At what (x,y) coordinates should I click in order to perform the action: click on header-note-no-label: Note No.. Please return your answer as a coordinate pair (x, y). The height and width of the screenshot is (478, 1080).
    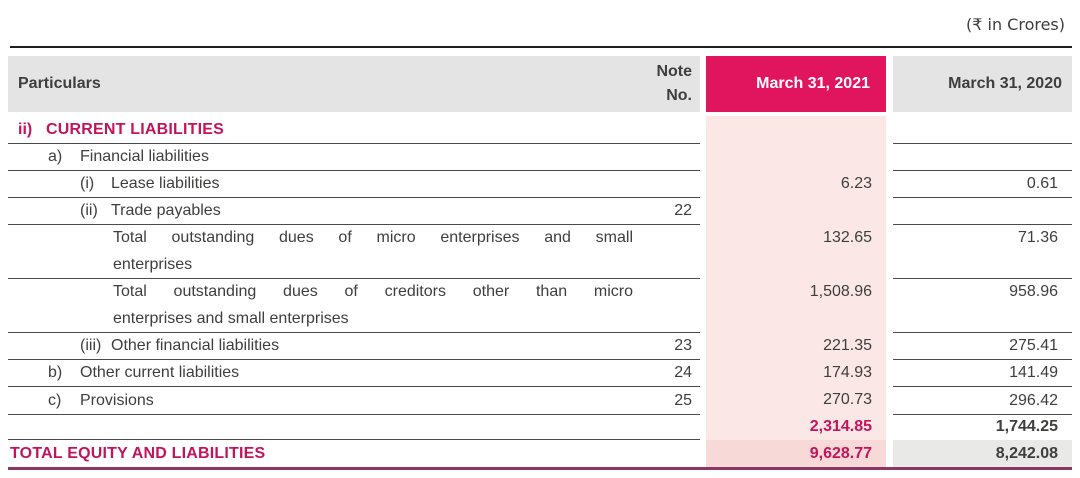
    Looking at the image, I should click on (678, 84).